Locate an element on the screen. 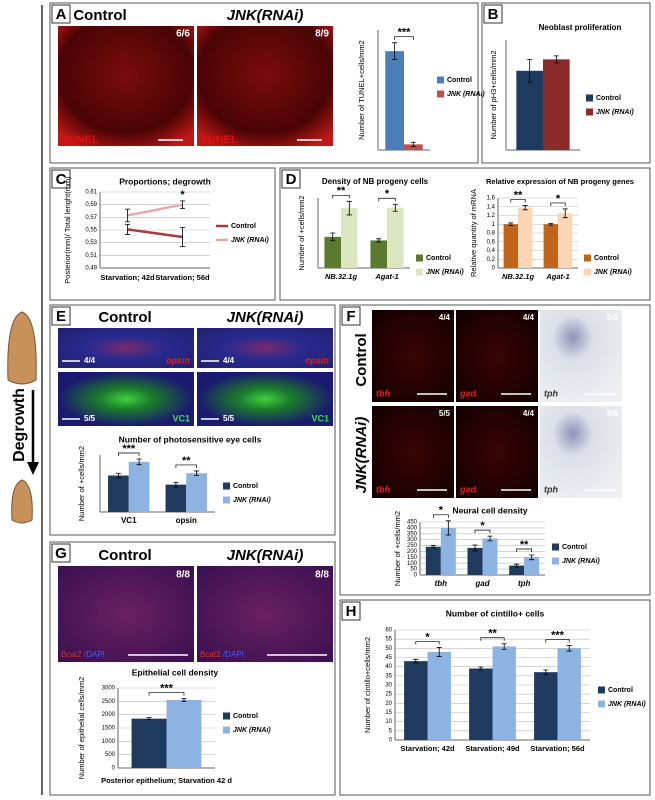  y-tick-label: 25 is located at coordinates (388, 695).